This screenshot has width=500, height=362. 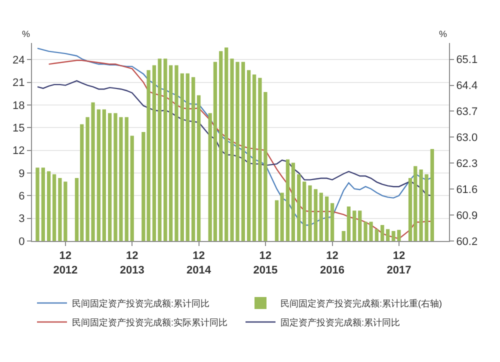 I want to click on x-tick-label: 12 2015, so click(x=265, y=263).